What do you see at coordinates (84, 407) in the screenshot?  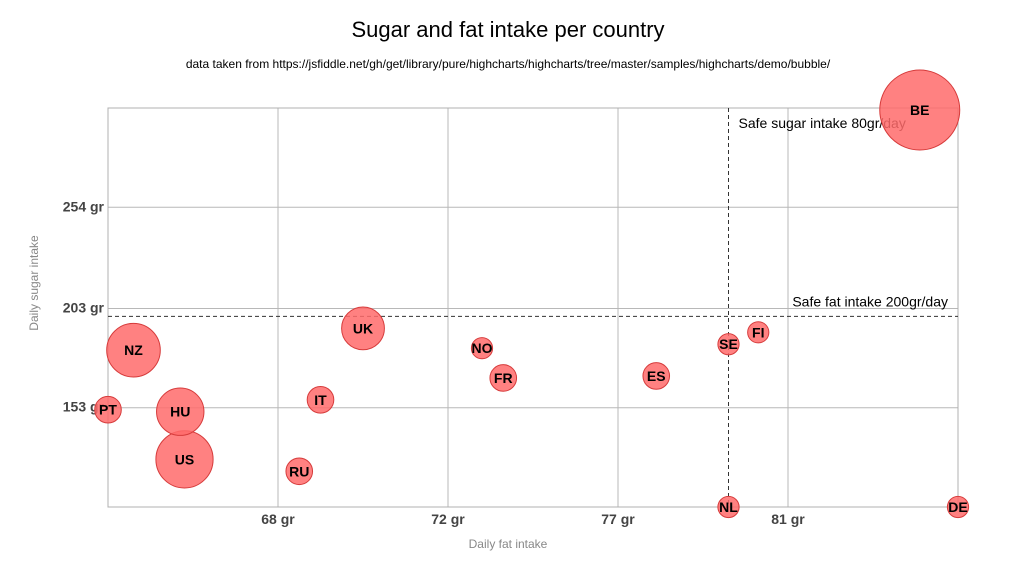 I see `y-tick-label: 153 gr` at bounding box center [84, 407].